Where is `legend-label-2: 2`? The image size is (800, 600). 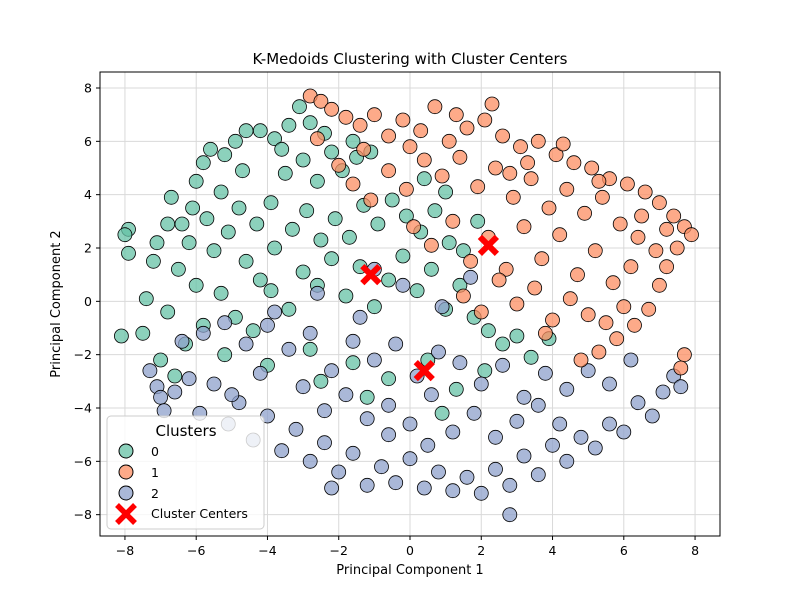 legend-label-2: 2 is located at coordinates (155, 493).